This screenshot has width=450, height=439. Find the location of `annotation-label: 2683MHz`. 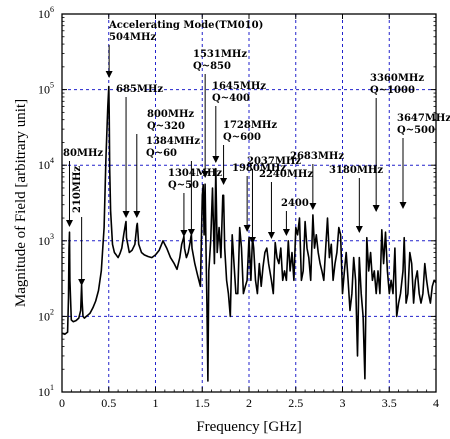

annotation-label: 2683MHz is located at coordinates (317, 156).